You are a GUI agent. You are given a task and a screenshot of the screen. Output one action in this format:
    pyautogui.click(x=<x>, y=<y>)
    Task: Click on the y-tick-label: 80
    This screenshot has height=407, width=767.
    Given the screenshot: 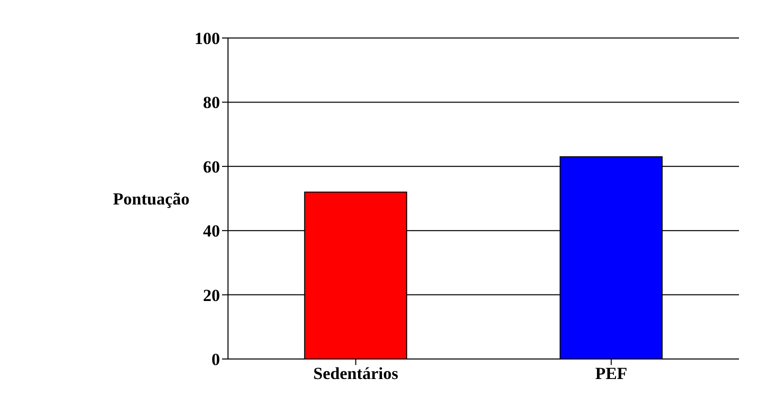 What is the action you would take?
    pyautogui.click(x=211, y=102)
    